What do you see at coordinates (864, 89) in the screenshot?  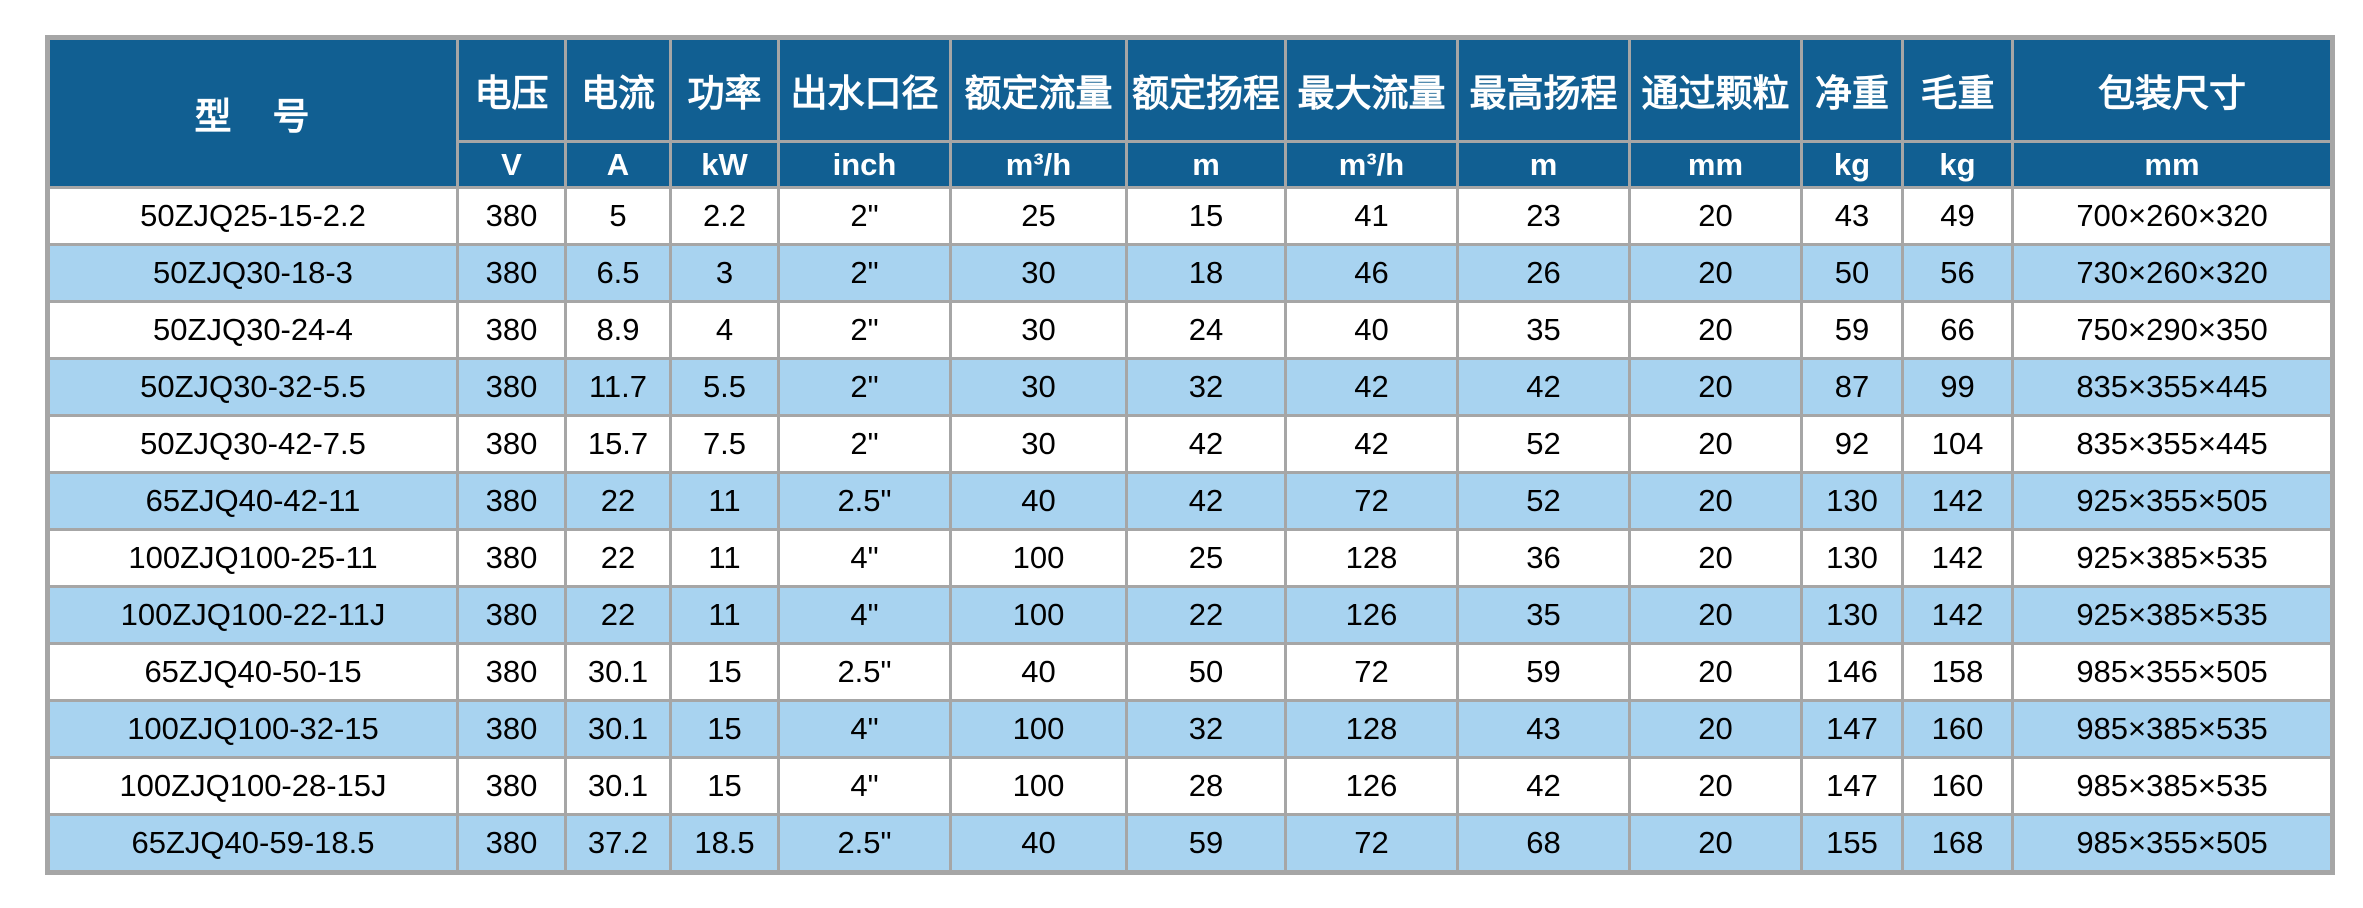 I see `column-header-3: 出水口径` at bounding box center [864, 89].